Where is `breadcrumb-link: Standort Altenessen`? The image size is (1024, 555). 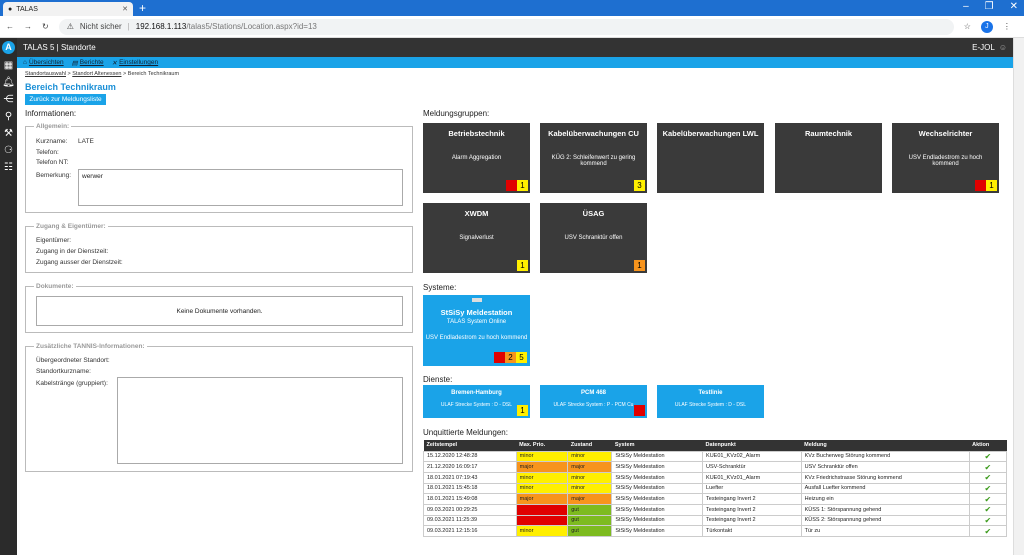
breadcrumb-link: Standort Altenessen is located at coordinates (97, 74).